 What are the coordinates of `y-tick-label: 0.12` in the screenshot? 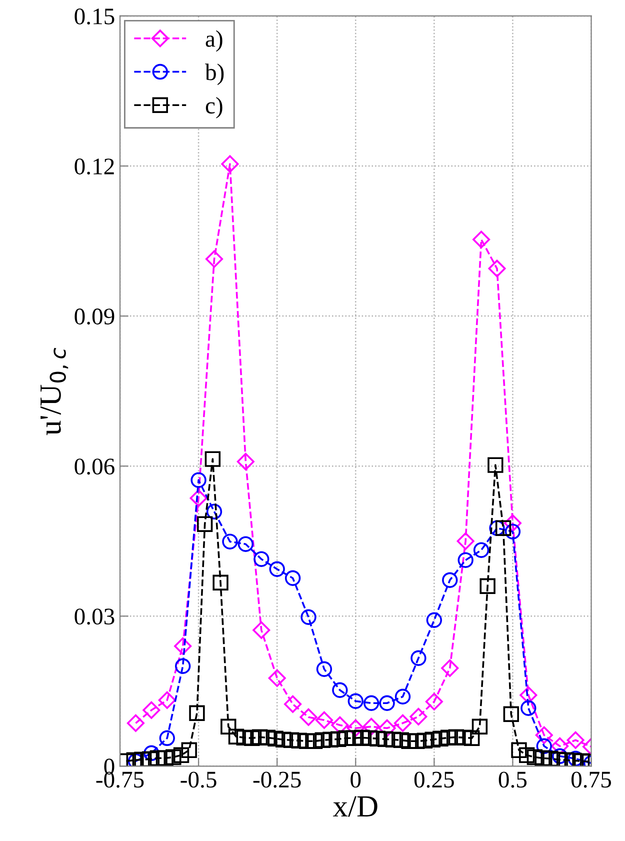 It's located at (94, 166).